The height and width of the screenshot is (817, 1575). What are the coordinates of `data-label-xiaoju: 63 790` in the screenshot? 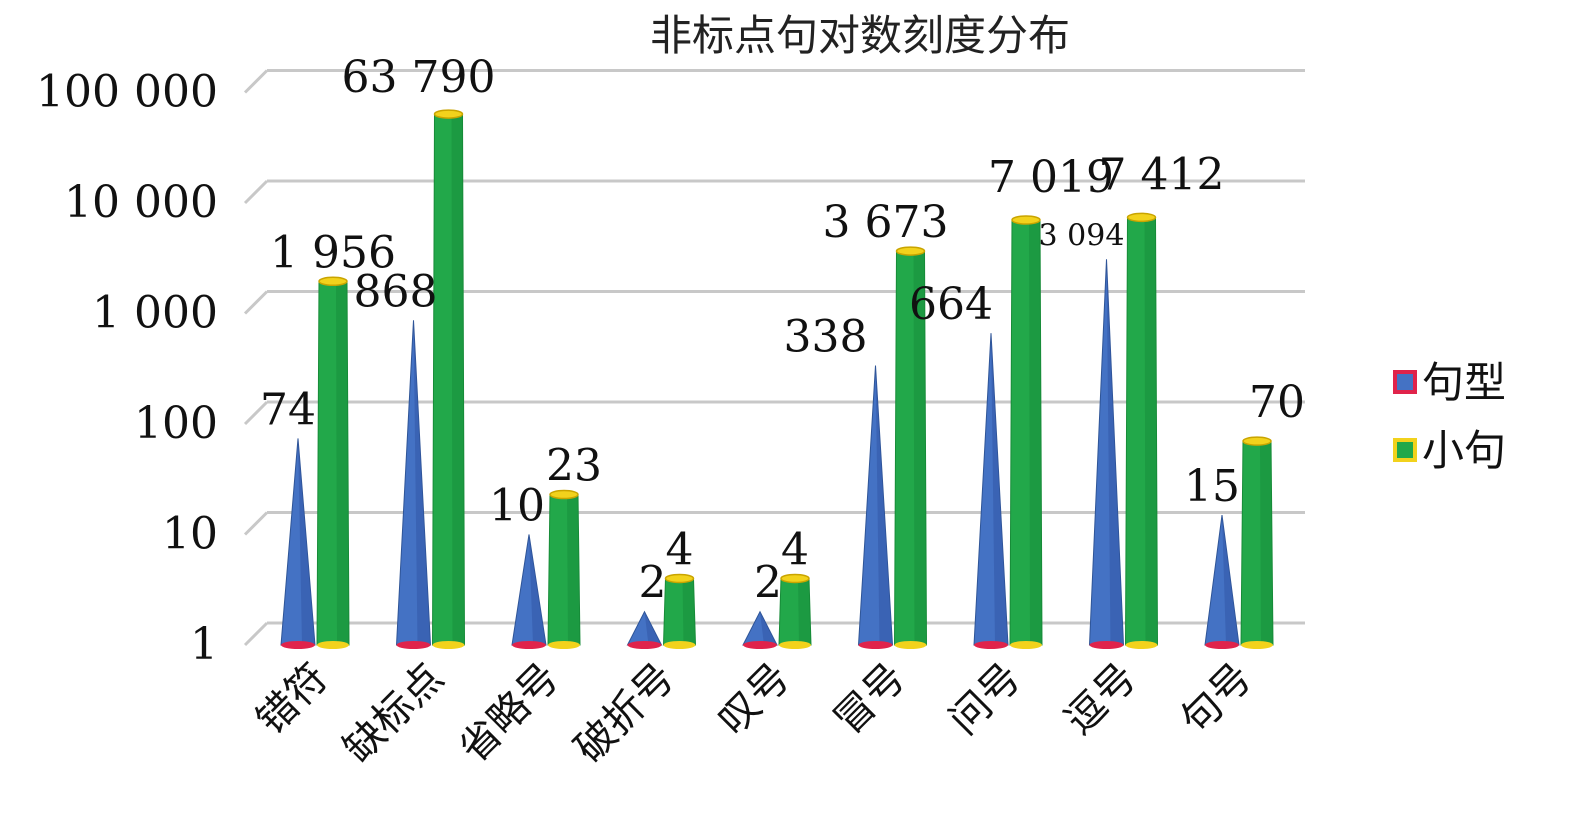 It's located at (419, 77).